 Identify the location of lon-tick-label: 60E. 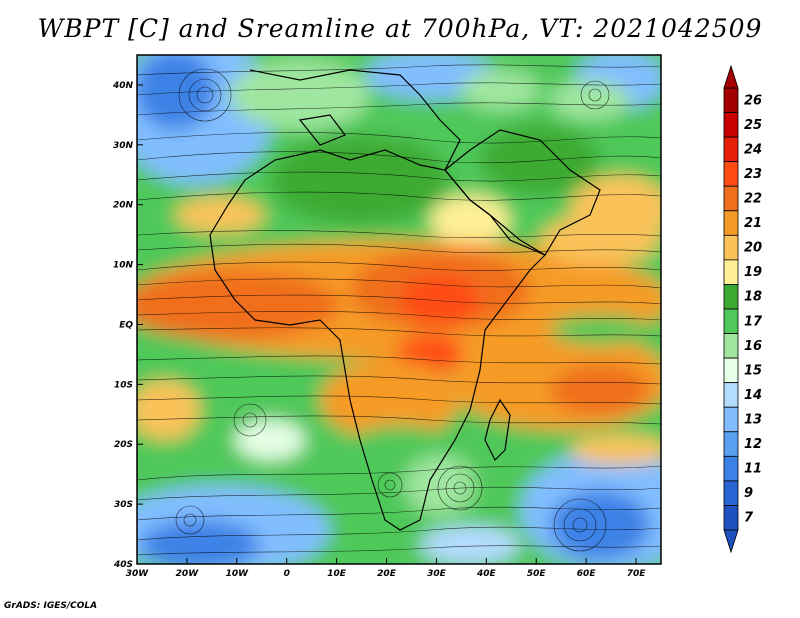
(587, 574).